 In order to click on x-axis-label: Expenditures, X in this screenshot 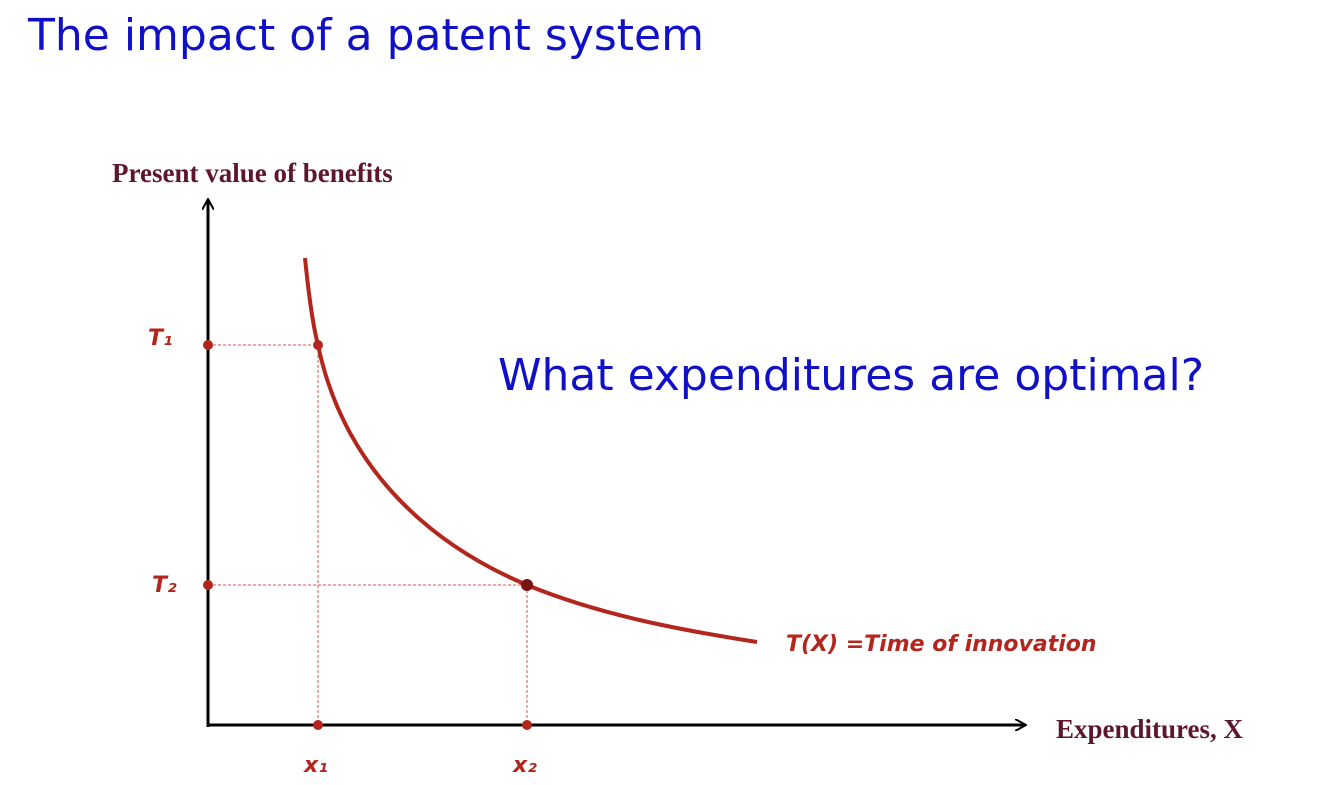, I will do `click(1150, 729)`.